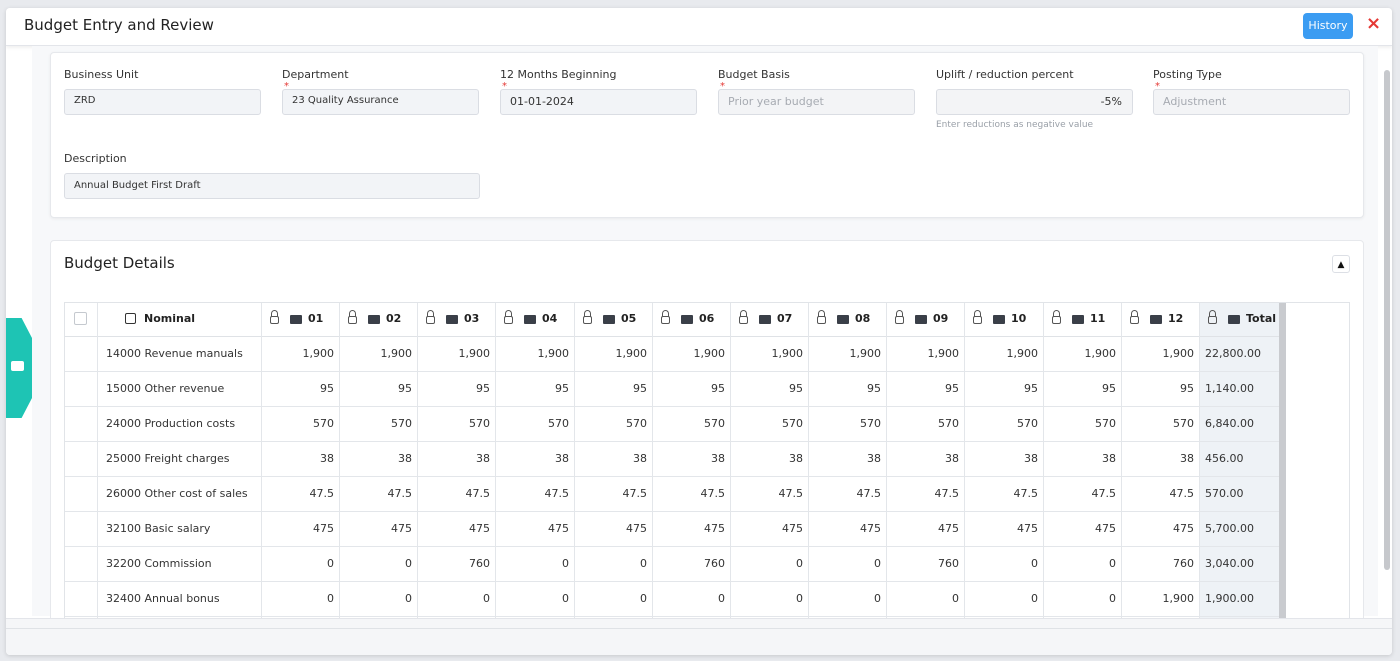  What do you see at coordinates (1374, 23) in the screenshot?
I see `close-button: ×` at bounding box center [1374, 23].